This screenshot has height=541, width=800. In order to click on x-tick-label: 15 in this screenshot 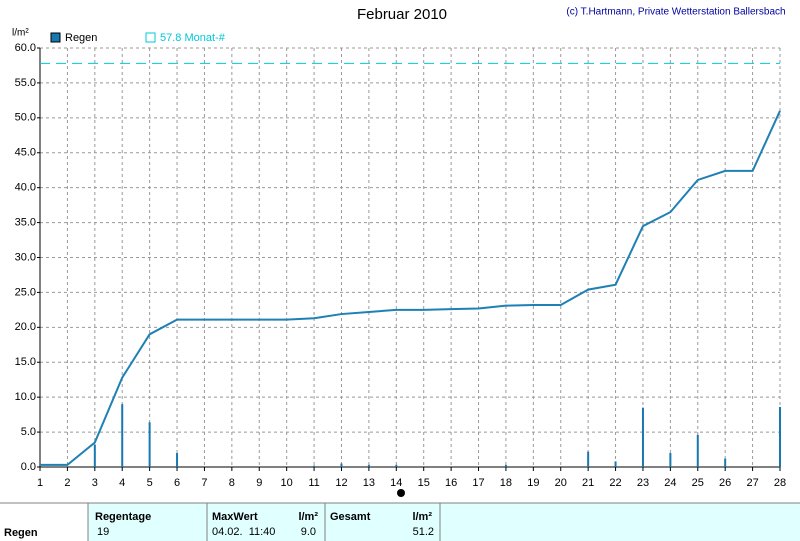, I will do `click(424, 483)`.